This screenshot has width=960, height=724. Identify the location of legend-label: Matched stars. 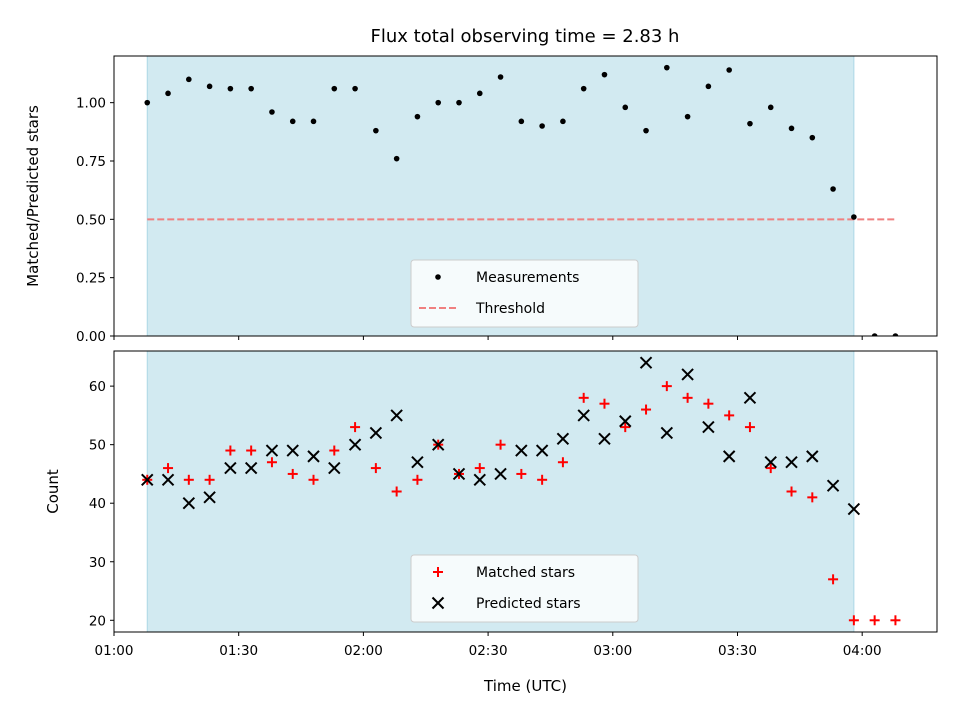
(525, 573).